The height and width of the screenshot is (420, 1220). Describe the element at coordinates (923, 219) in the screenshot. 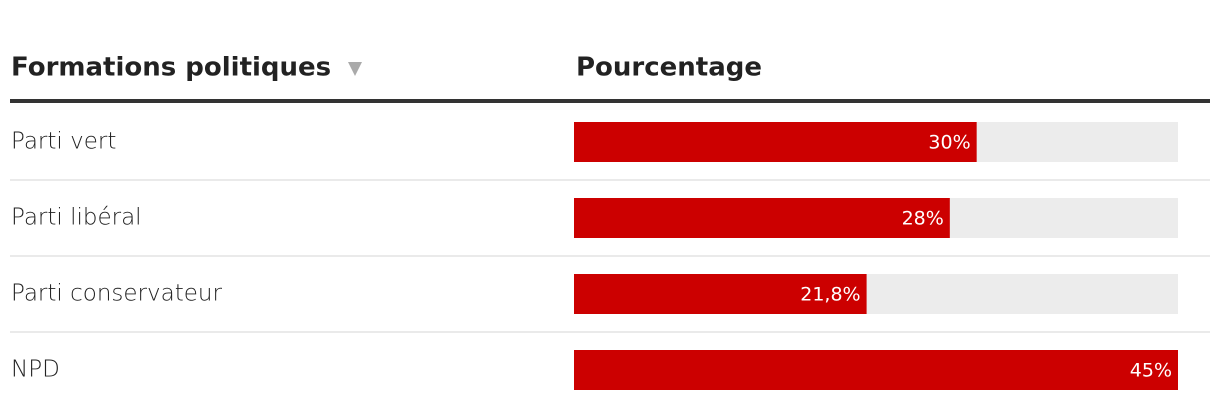

I see `value-label: 28%` at that location.